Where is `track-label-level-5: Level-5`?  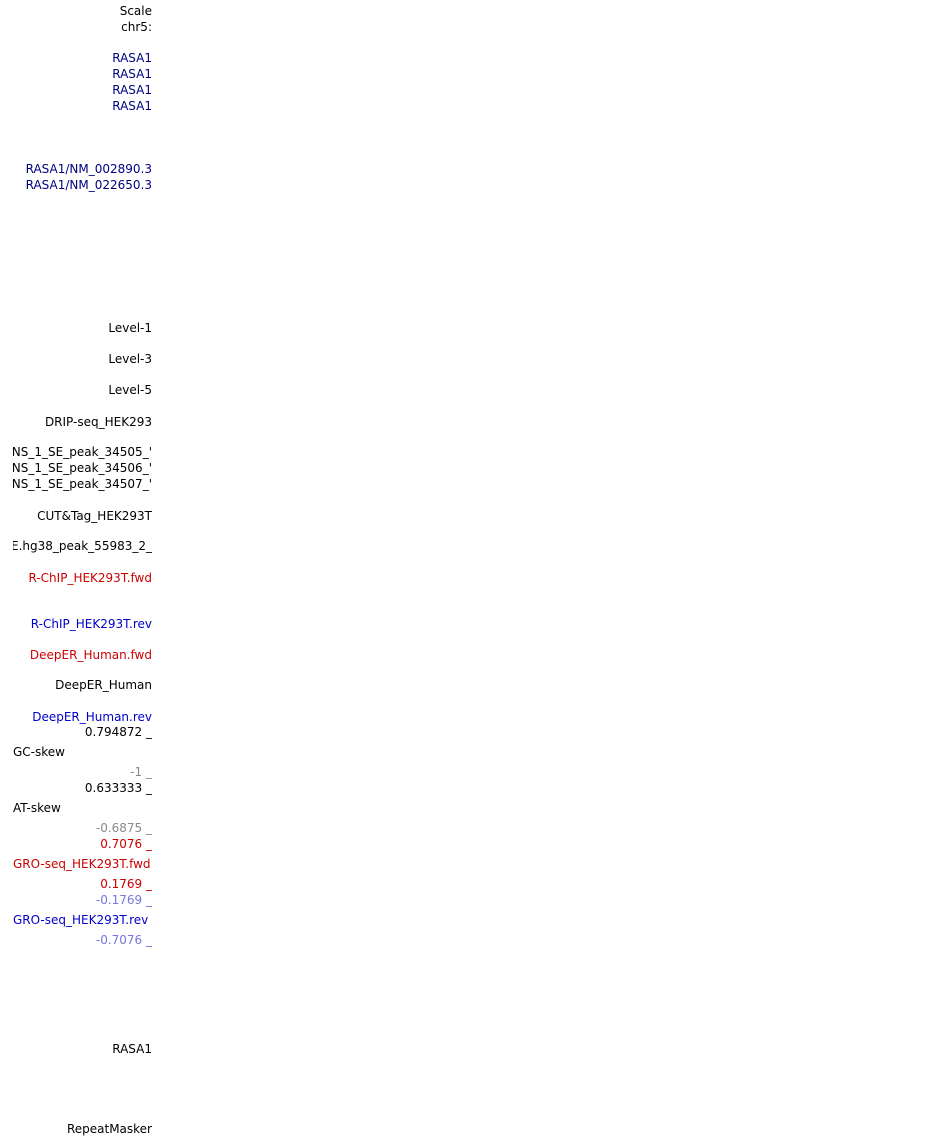
track-label-level-5: Level-5 is located at coordinates (130, 390).